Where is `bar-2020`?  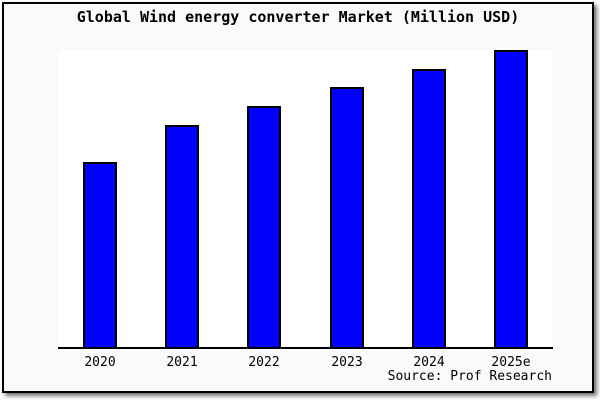
bar-2020 is located at coordinates (100, 255).